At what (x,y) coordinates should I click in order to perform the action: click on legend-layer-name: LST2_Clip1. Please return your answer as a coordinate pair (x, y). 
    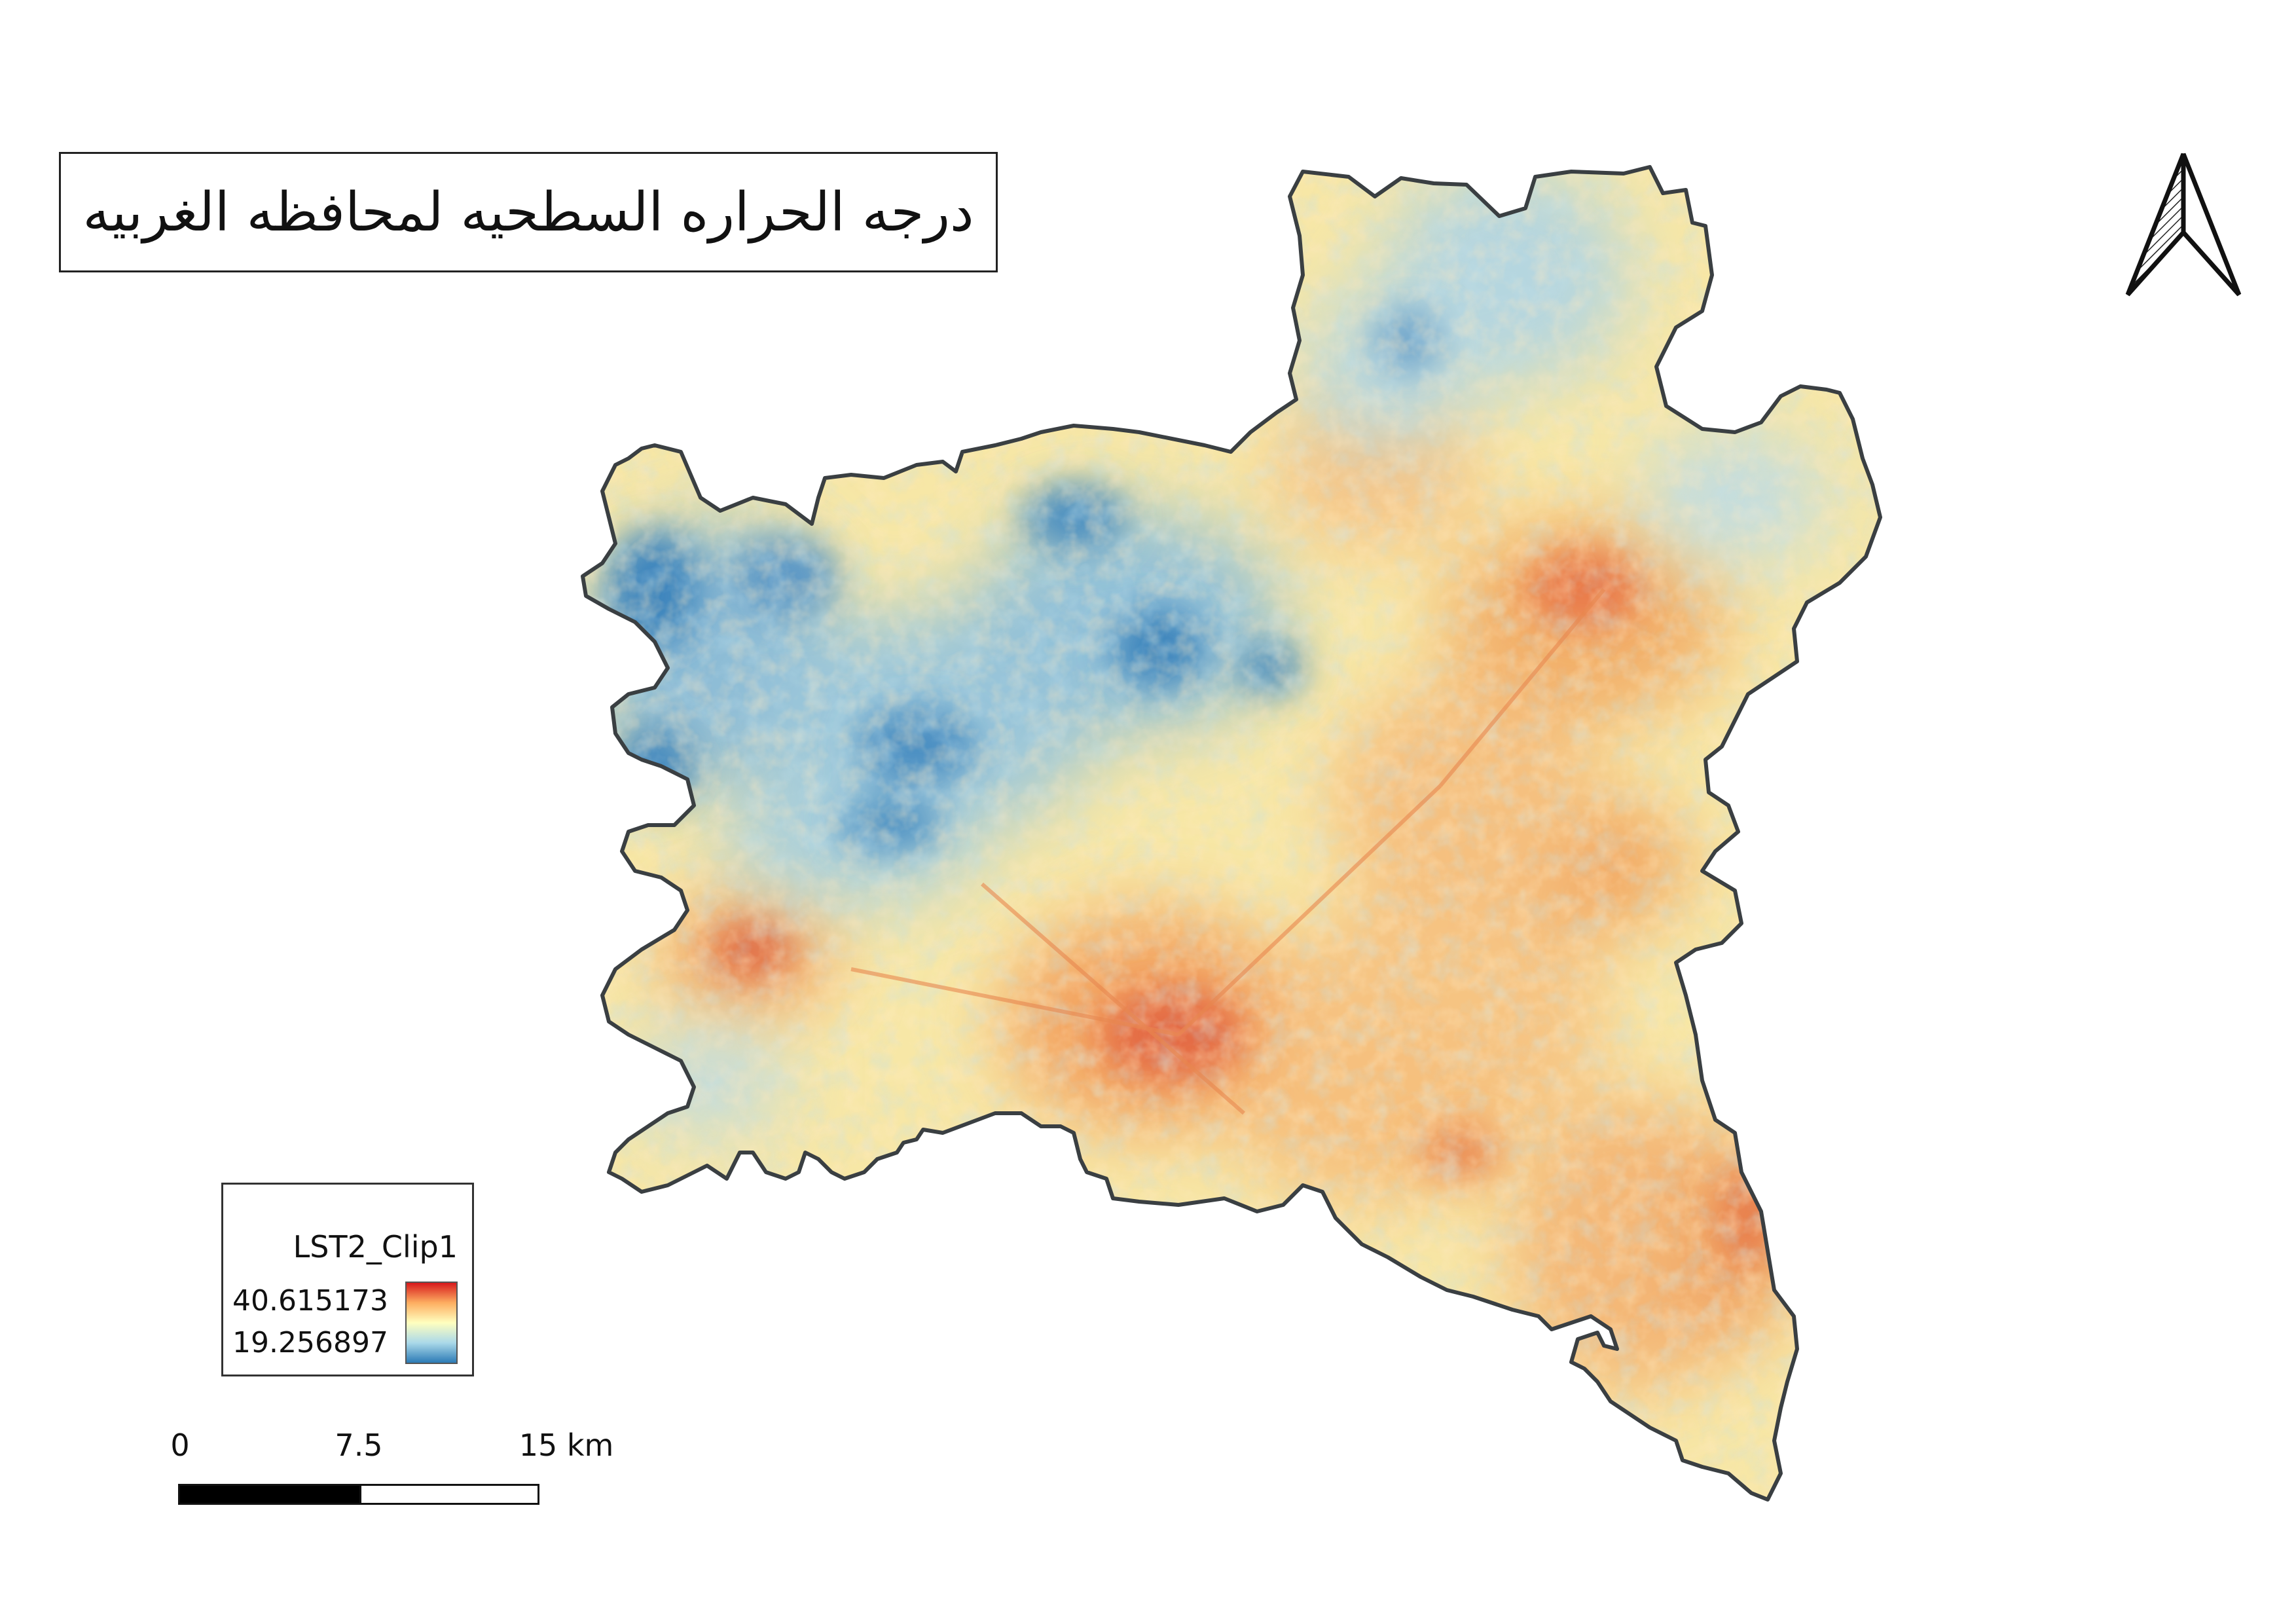
    Looking at the image, I should click on (375, 1246).